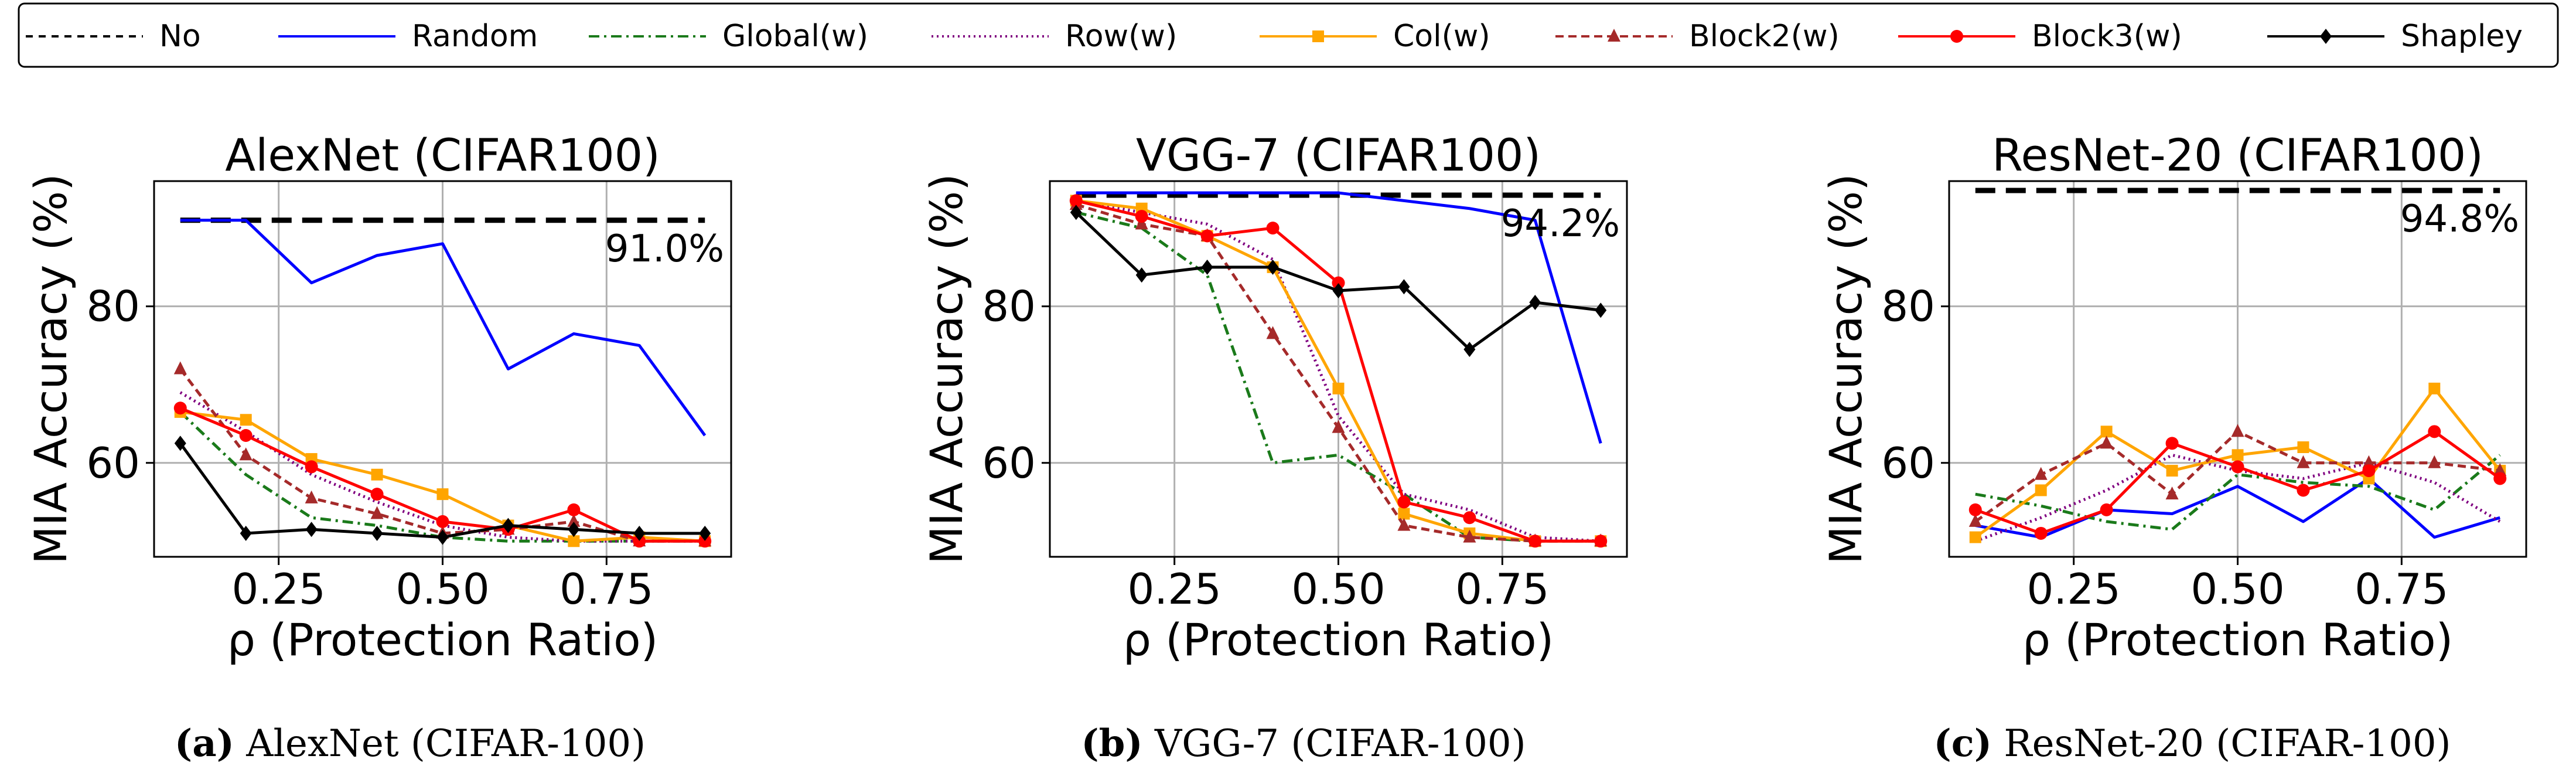 Image resolution: width=2576 pixels, height=776 pixels. I want to click on legend-marker-block3-w, so click(1956, 36).